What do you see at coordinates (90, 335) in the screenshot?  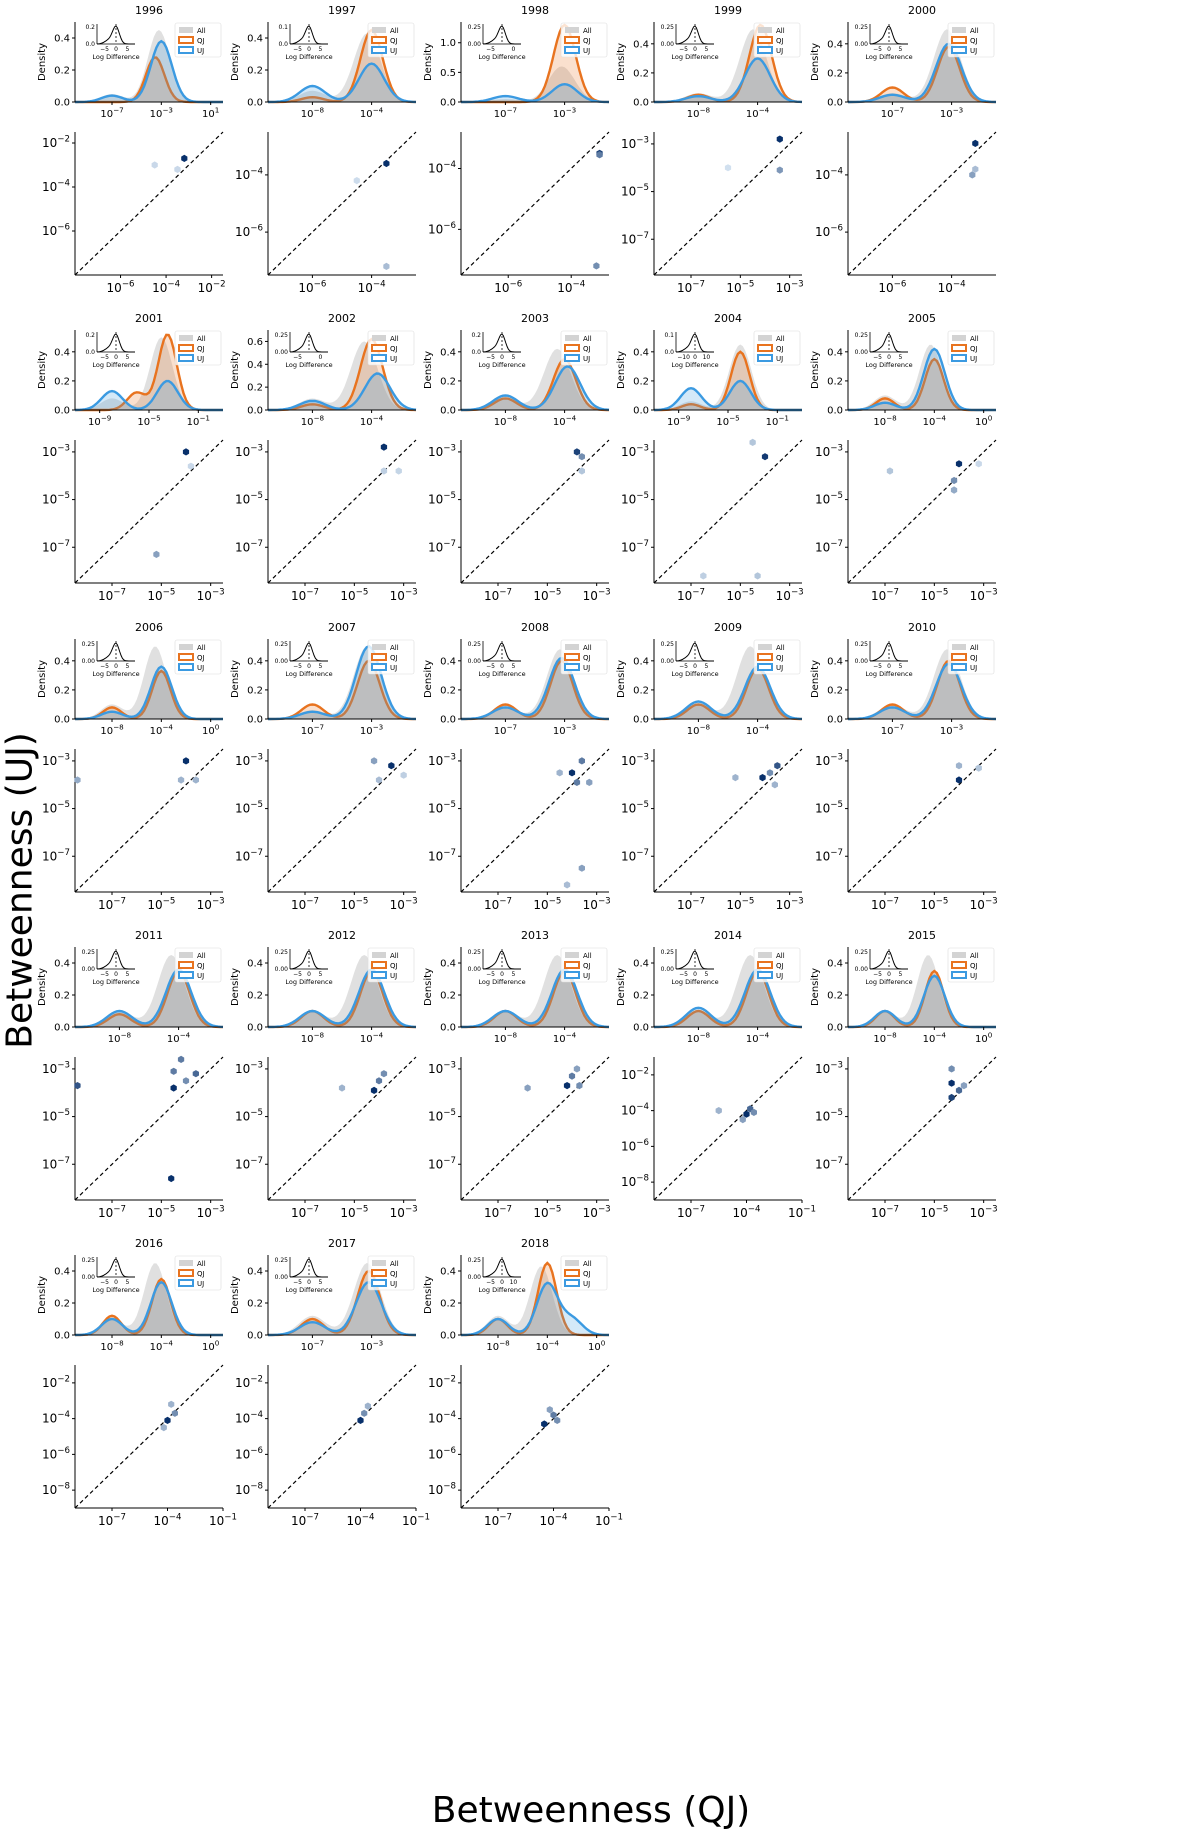 I see `inset-y-tick-label: 0.2` at bounding box center [90, 335].